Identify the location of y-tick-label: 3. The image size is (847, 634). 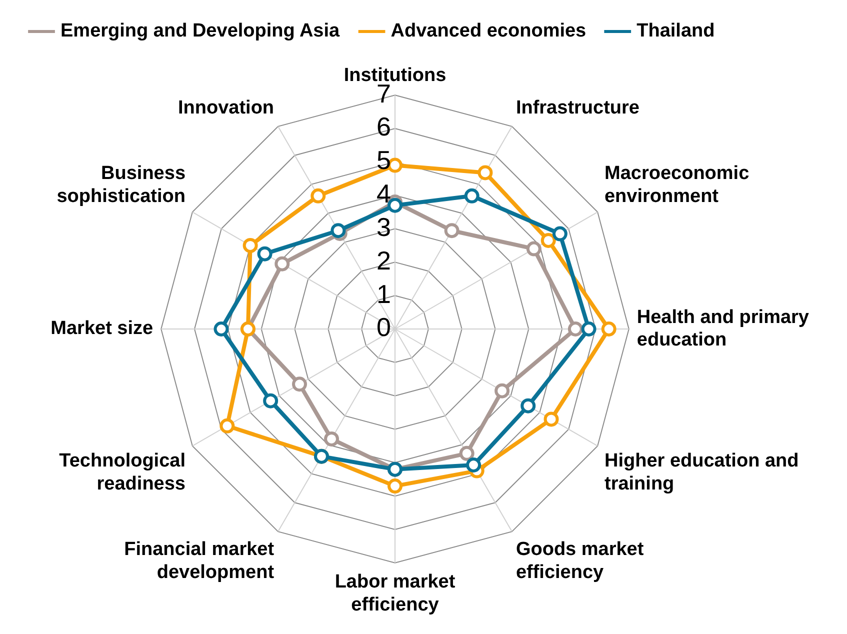
(383, 227).